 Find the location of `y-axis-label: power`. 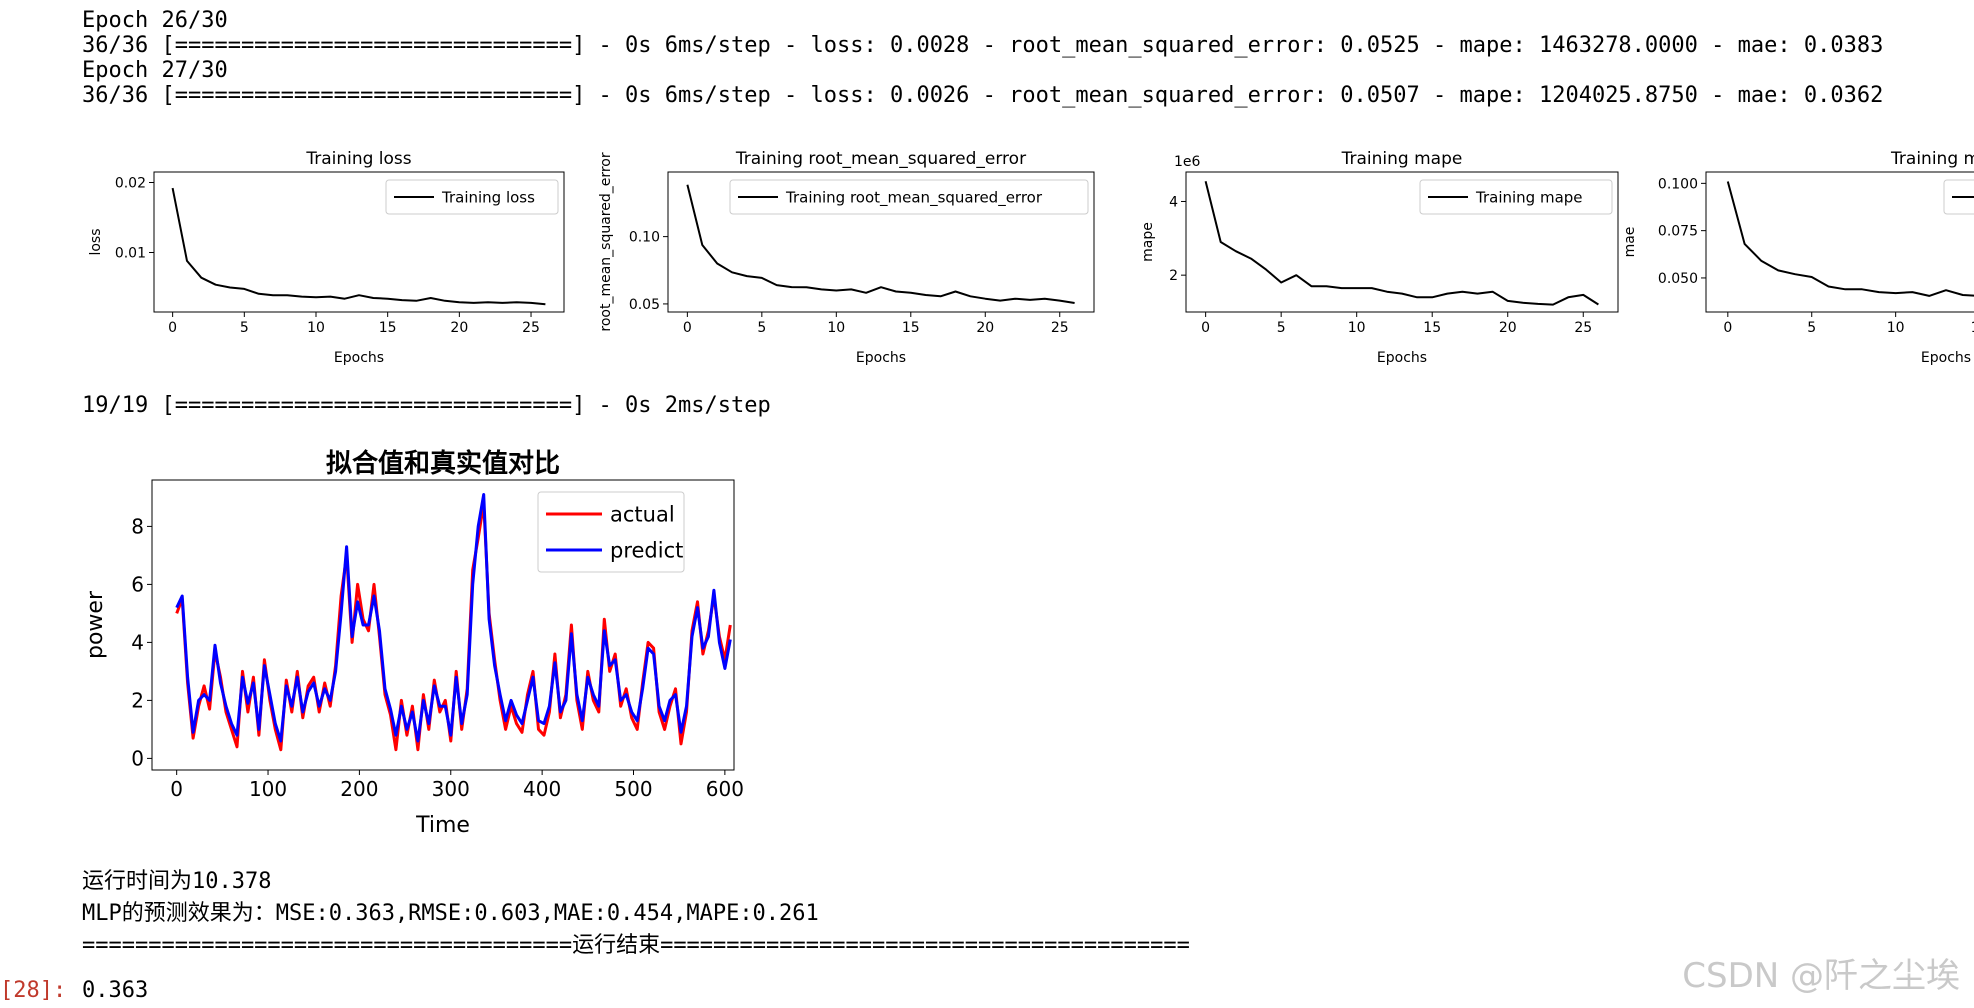

y-axis-label: power is located at coordinates (95, 624).